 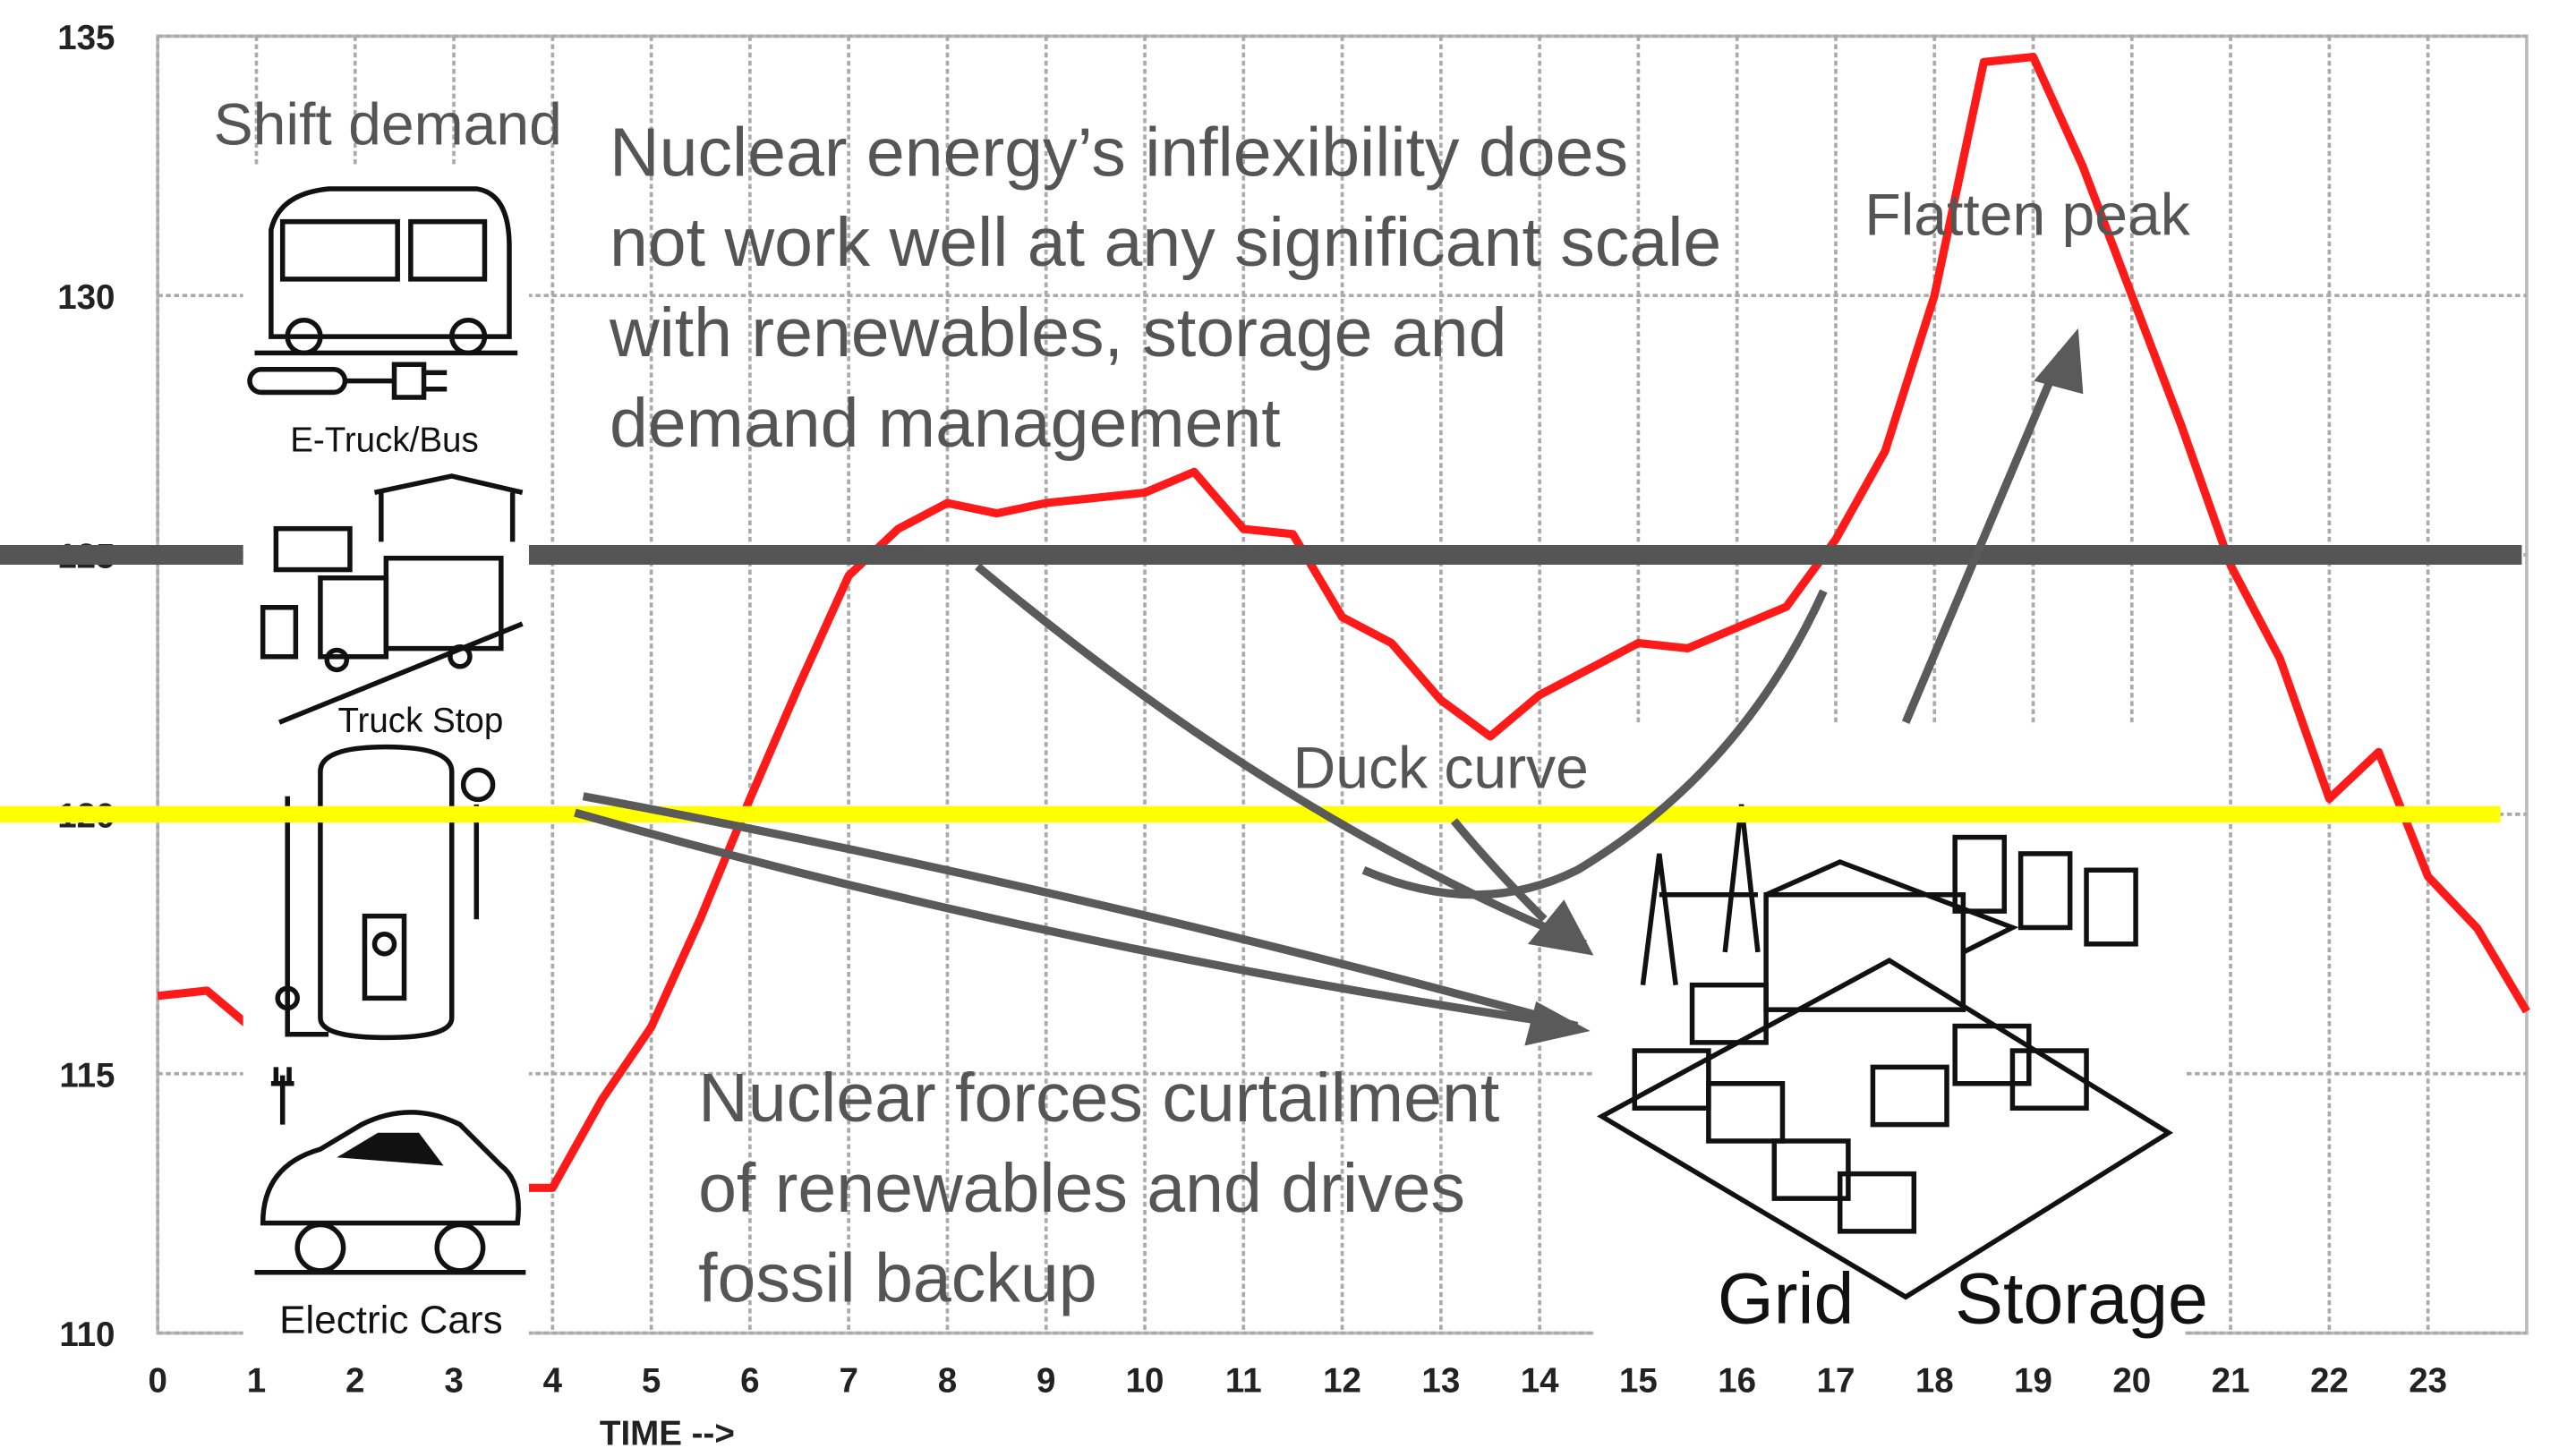 I want to click on annotation: of renewables and drives, so click(x=1081, y=1188).